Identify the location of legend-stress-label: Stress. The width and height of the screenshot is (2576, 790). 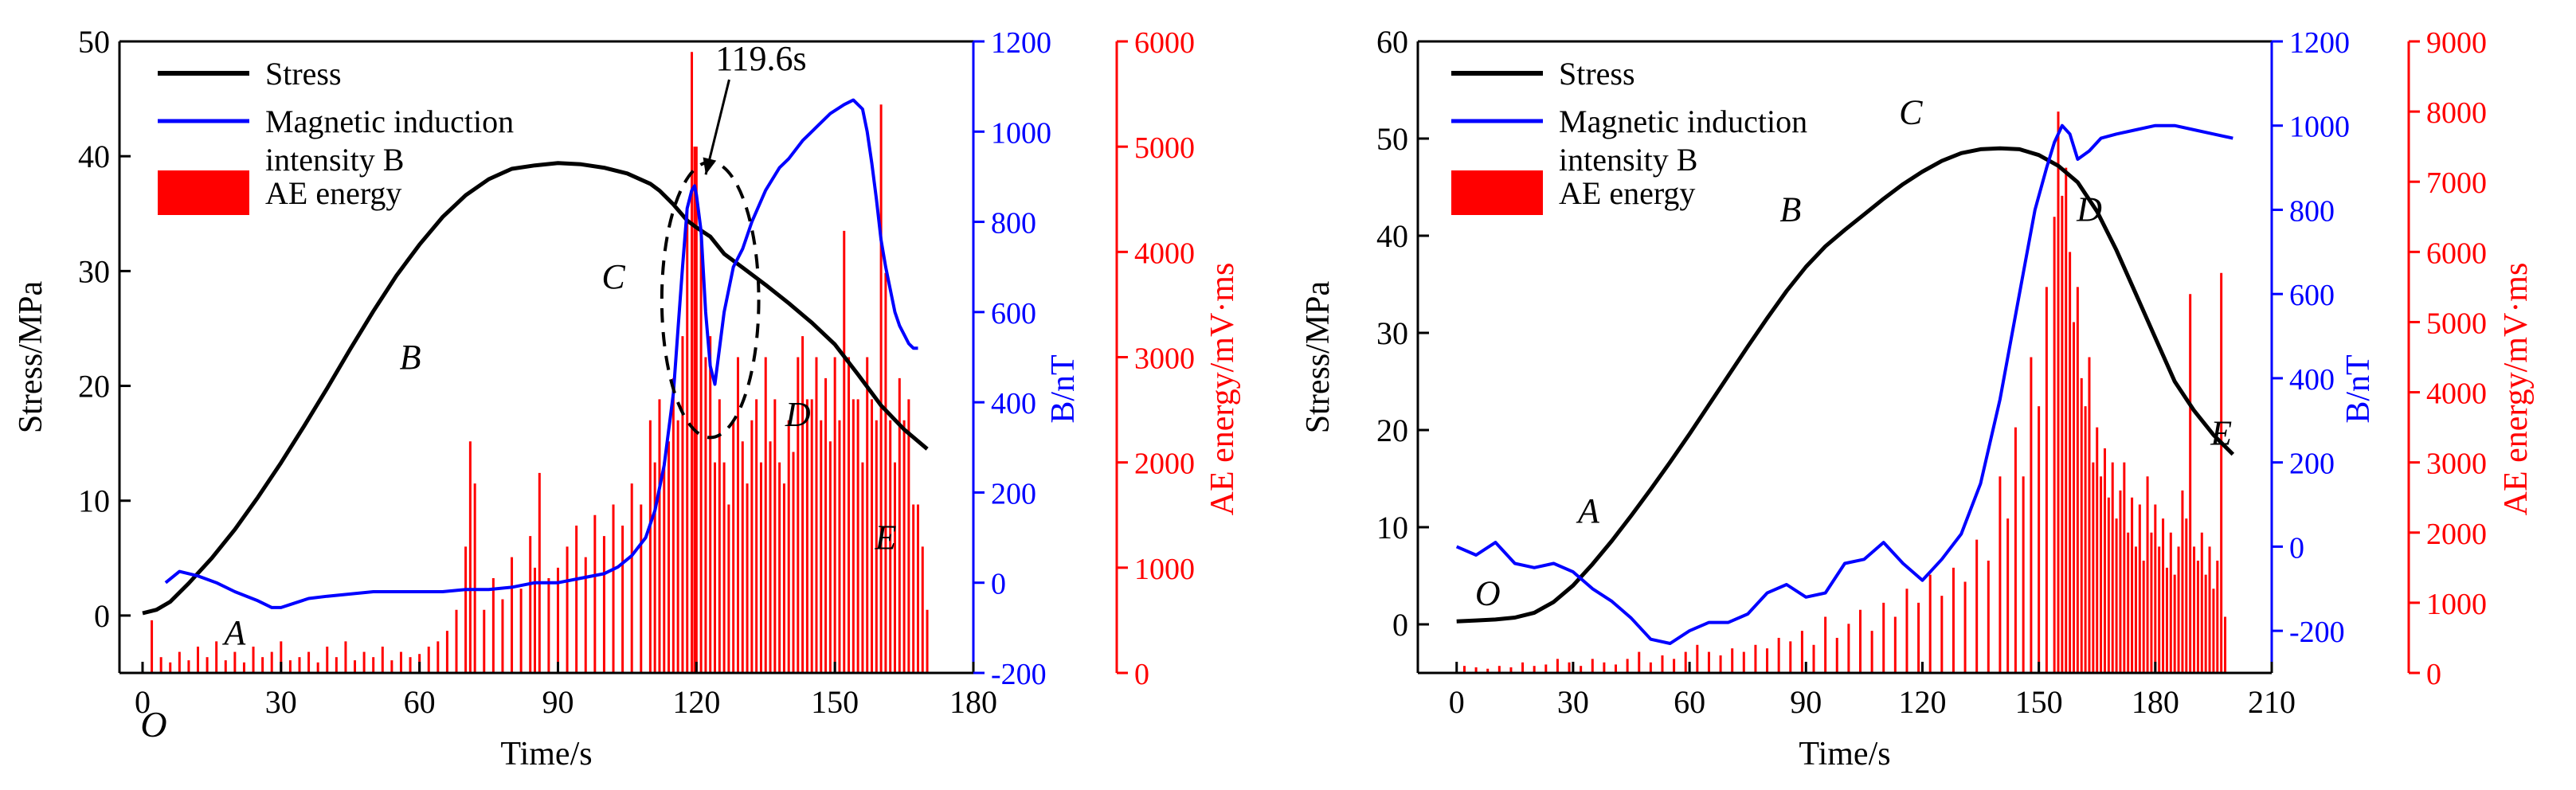
(1597, 74).